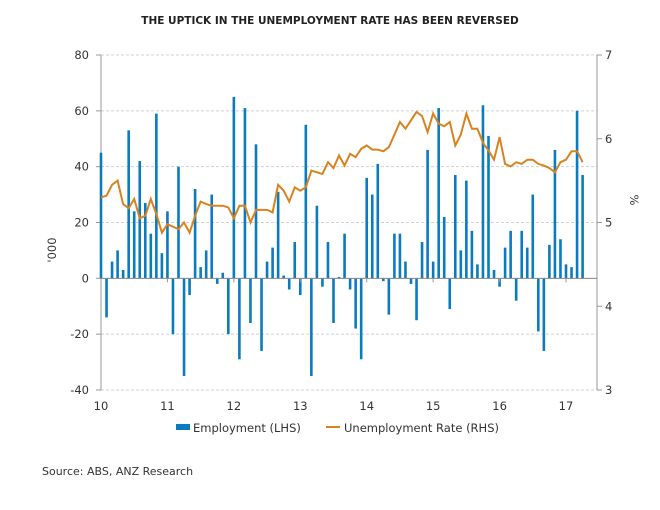 This screenshot has width=660, height=510. What do you see at coordinates (634, 200) in the screenshot?
I see `y-axis-label-right: %` at bounding box center [634, 200].